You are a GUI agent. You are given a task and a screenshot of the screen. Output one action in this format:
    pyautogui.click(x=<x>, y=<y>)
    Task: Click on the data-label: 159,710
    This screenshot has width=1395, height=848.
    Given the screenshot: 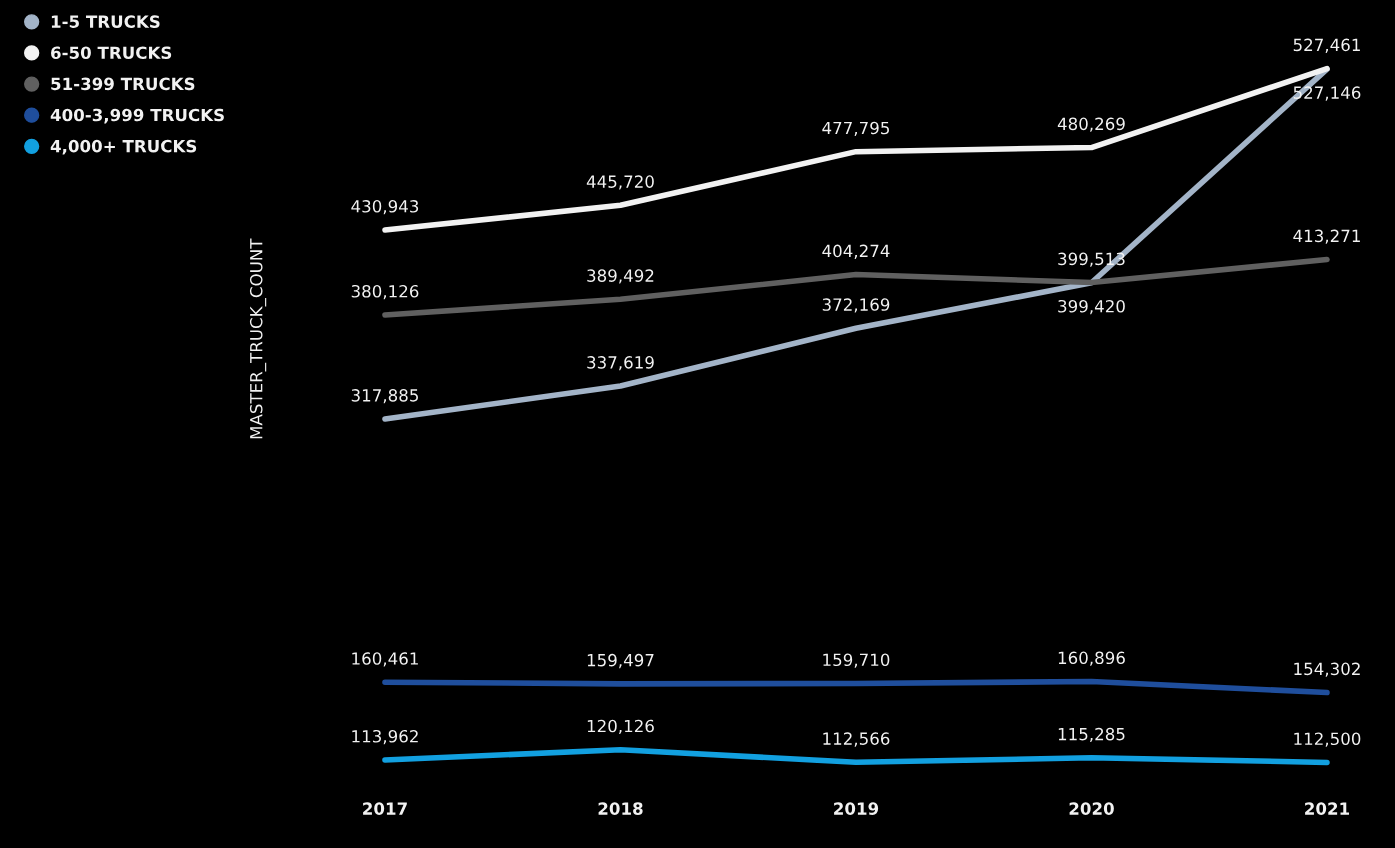 What is the action you would take?
    pyautogui.click(x=856, y=660)
    